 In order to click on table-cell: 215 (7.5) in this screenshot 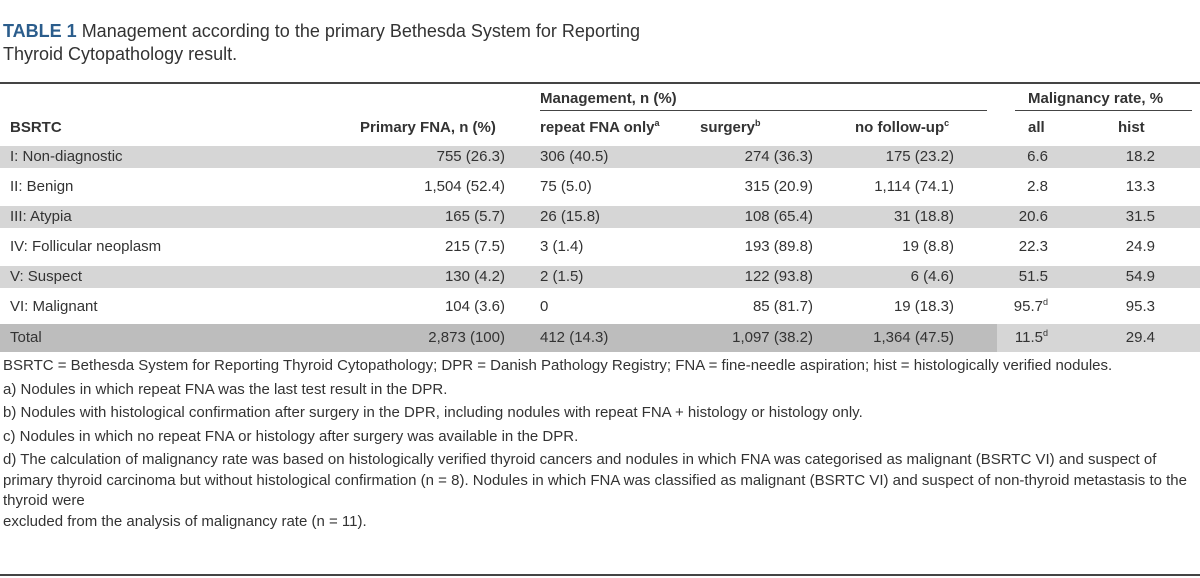, I will do `click(474, 246)`.